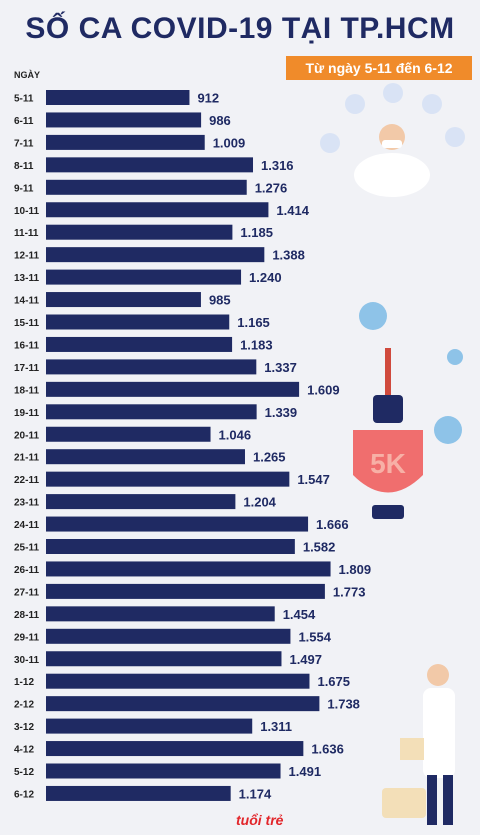 This screenshot has width=480, height=835. Describe the element at coordinates (355, 569) in the screenshot. I see `data-label: 1.809` at that location.